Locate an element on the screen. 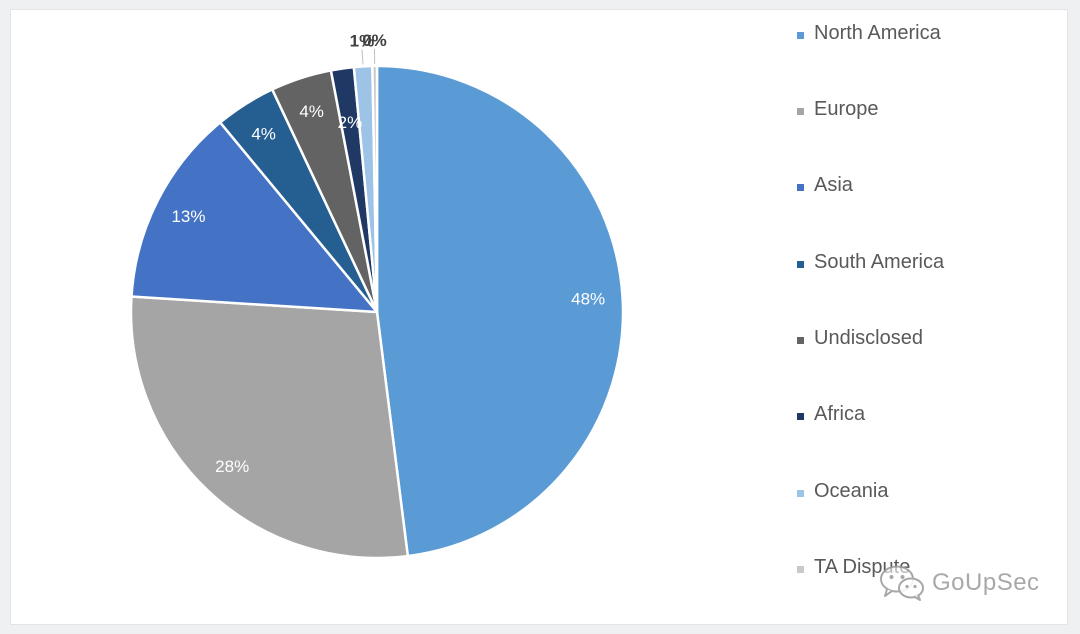  legend-item-europe: Europe is located at coordinates (917, 109).